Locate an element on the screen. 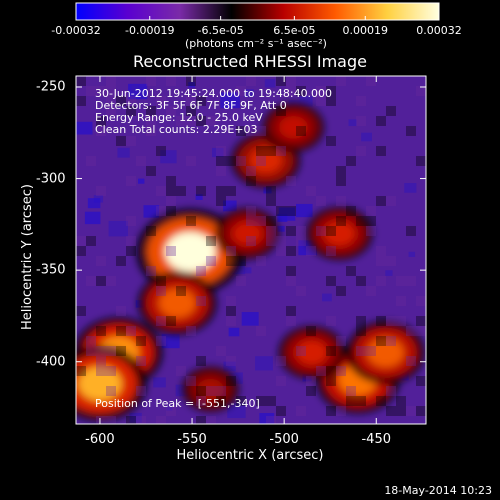 The image size is (500, 500). y-axis-label: Heliocentric Y (arcsec) is located at coordinates (27, 257).